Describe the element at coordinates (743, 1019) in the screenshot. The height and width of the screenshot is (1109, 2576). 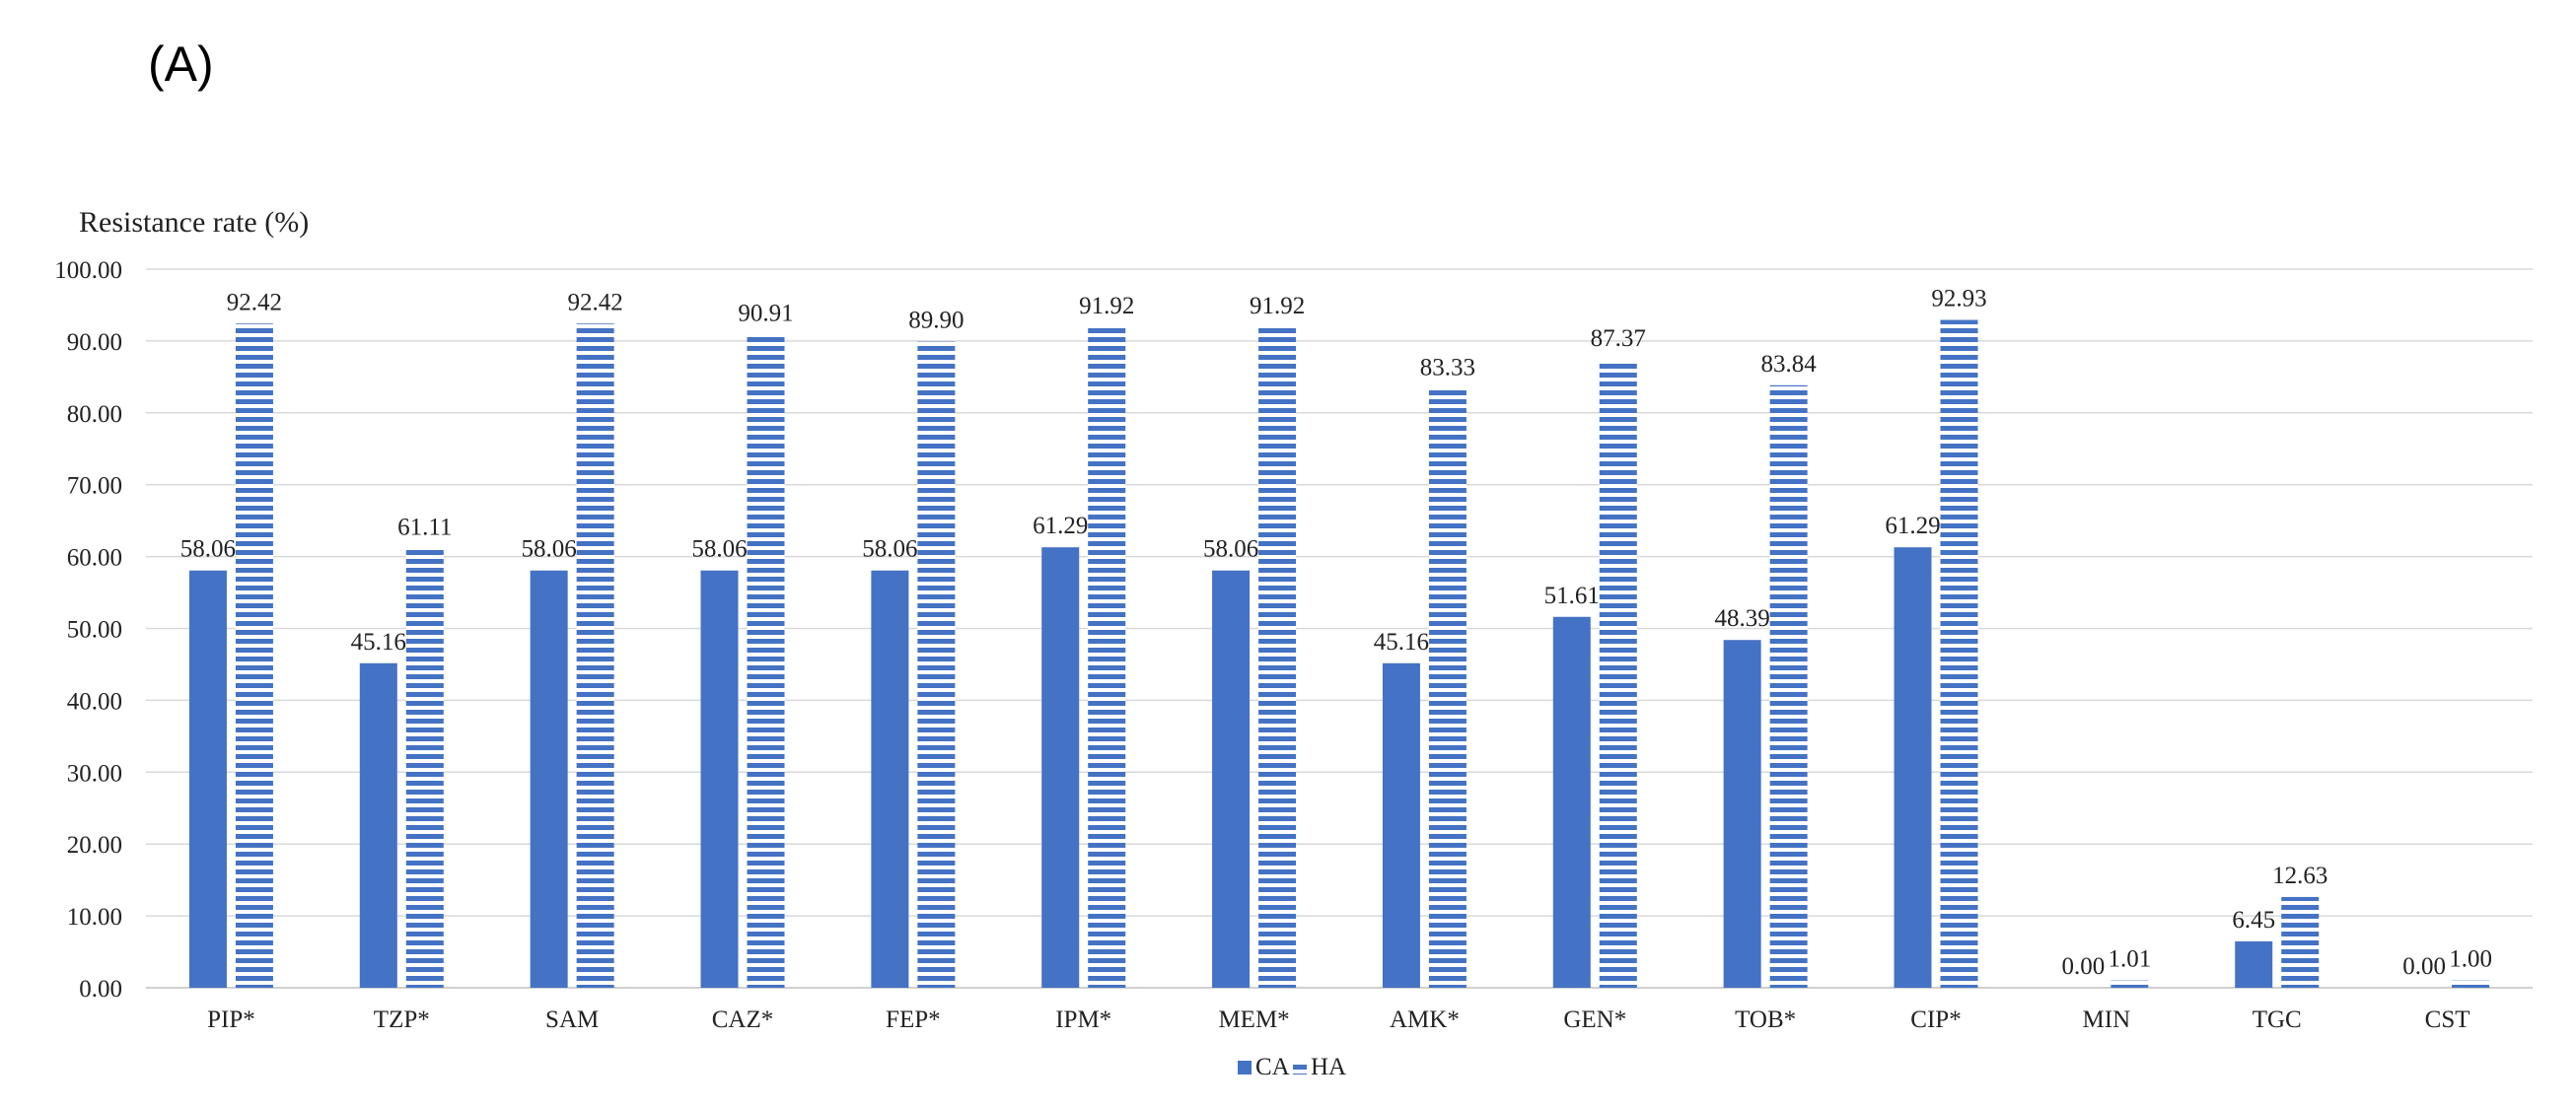
I see `x-tick-label: CAZ*` at that location.